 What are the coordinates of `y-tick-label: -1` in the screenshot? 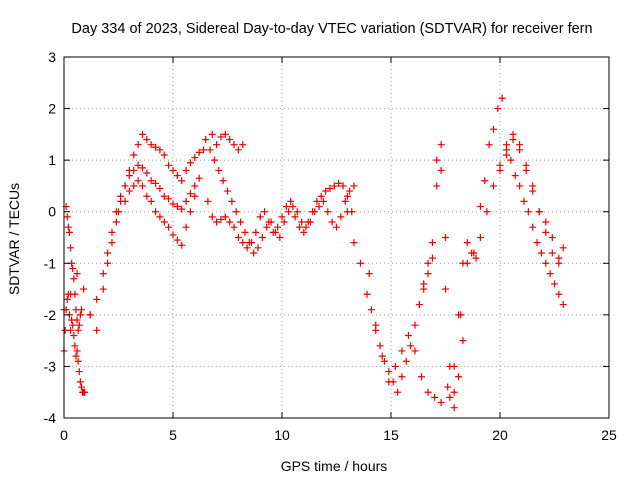 It's located at (50, 263).